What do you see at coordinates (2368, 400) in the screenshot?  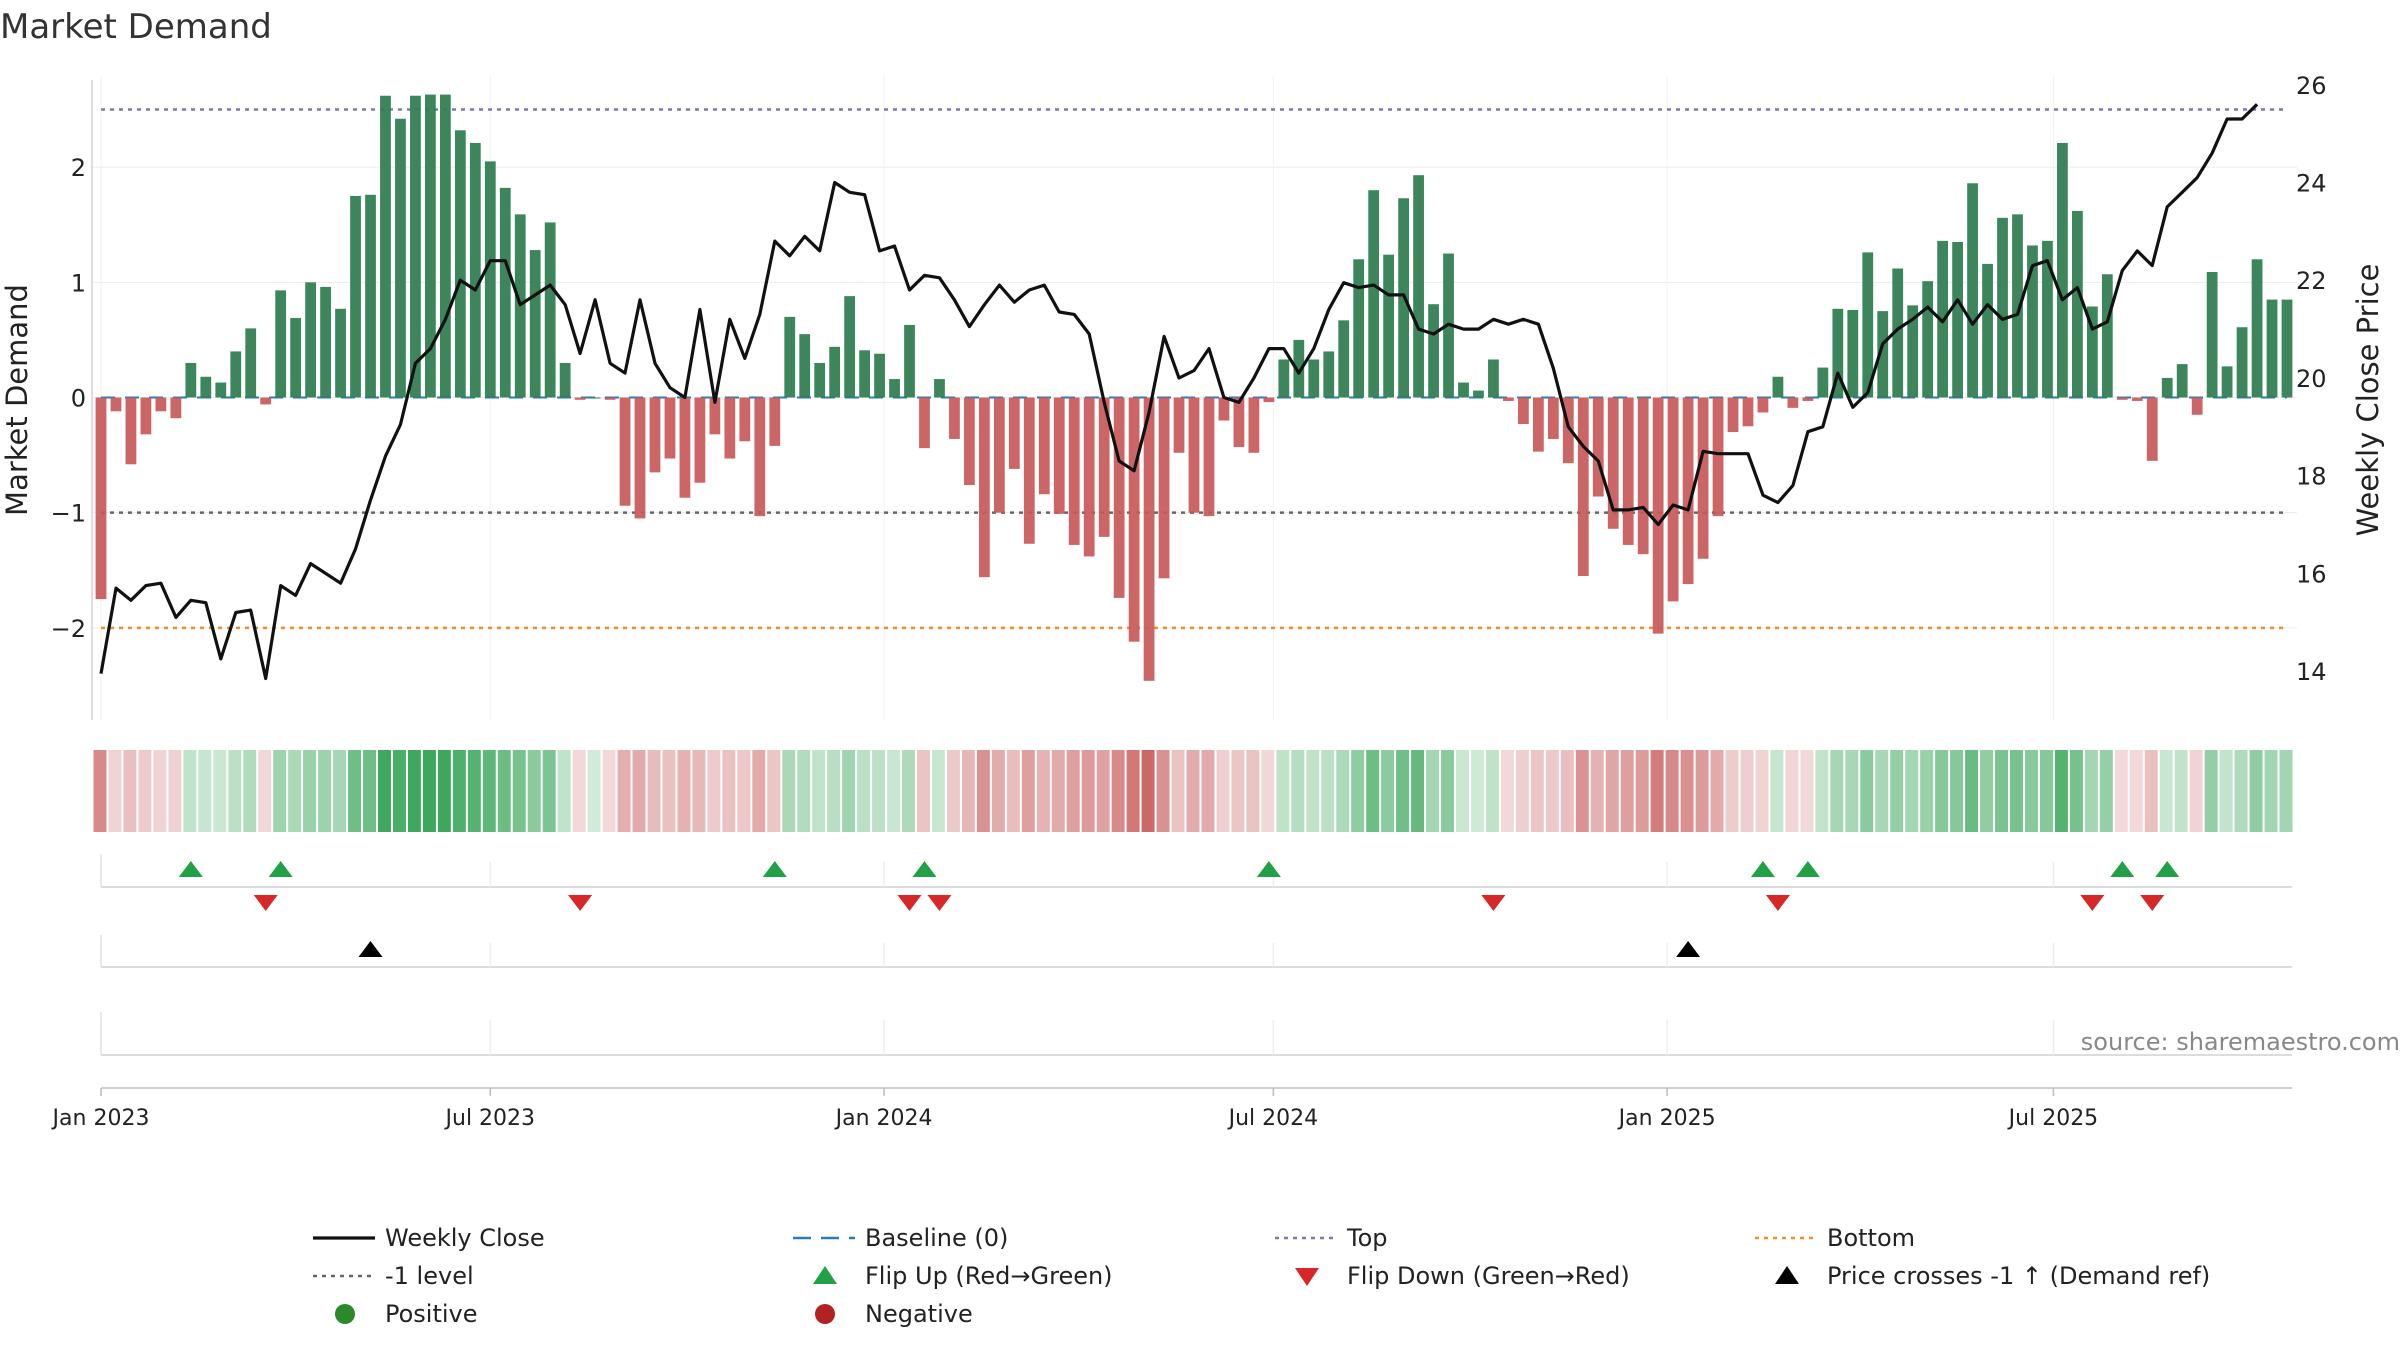 I see `right-axis-label: Weekly Close Price` at bounding box center [2368, 400].